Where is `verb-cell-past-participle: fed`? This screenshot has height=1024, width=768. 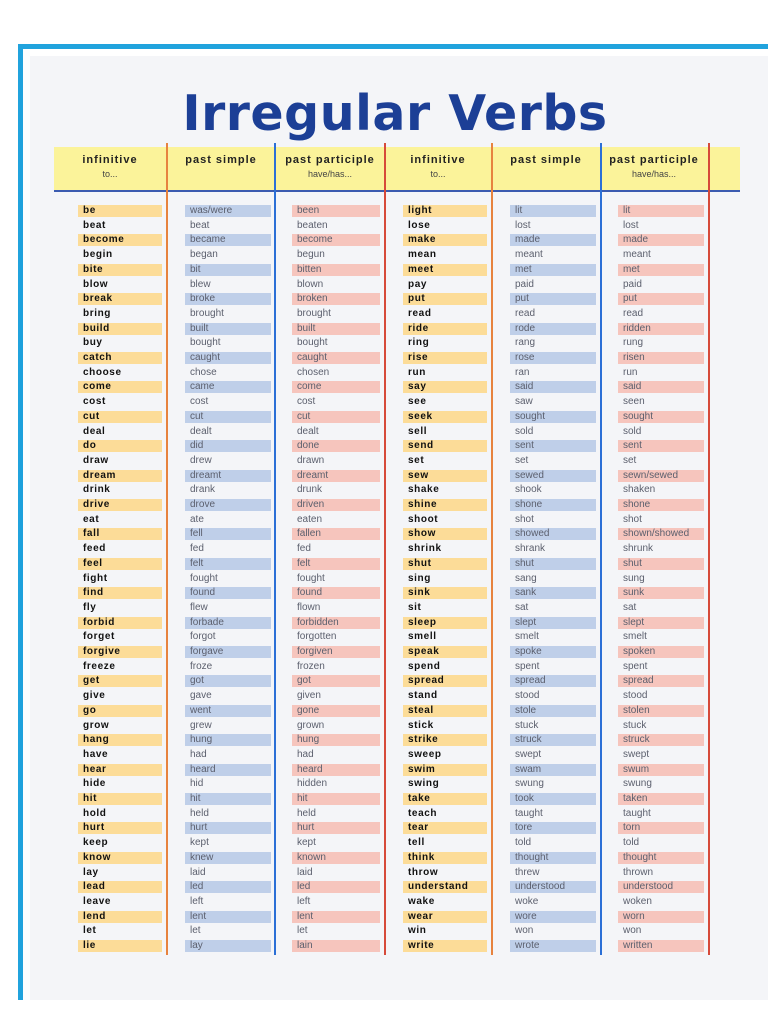
verb-cell-past-participle: fed is located at coordinates (304, 549).